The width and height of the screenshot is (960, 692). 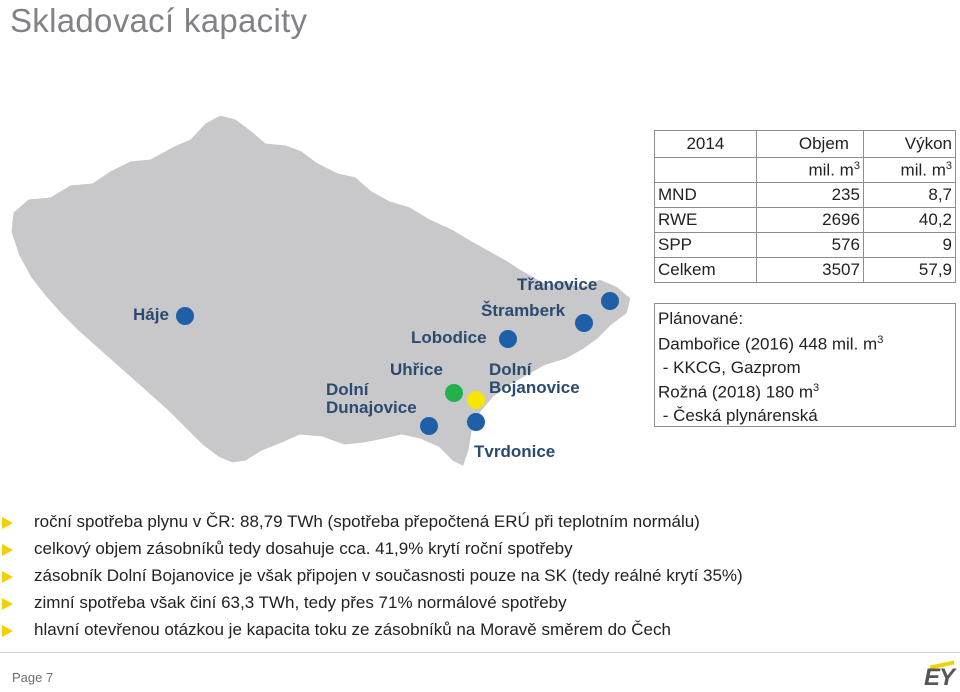 I want to click on unit-volume: mil. m3, so click(x=809, y=170).